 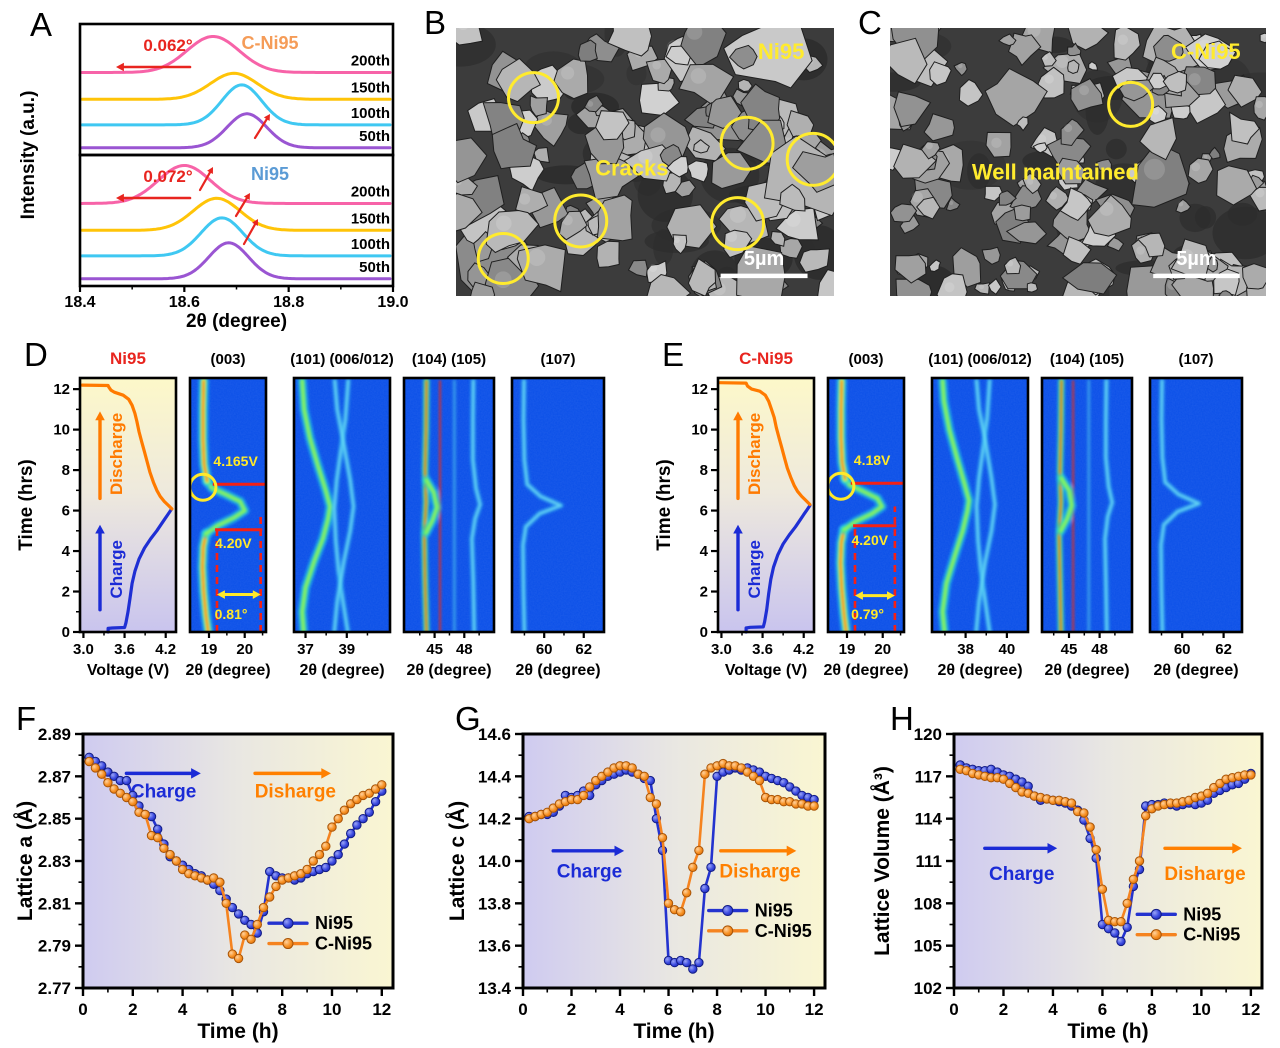 What do you see at coordinates (54, 988) in the screenshot?
I see `y-tick-label: 2.77` at bounding box center [54, 988].